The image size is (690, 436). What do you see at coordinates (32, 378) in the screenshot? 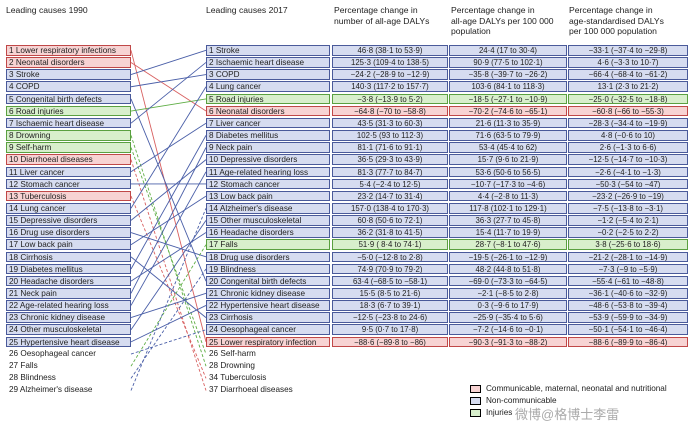
I see `cause-1990-row: 28 Blindness` at bounding box center [32, 378].